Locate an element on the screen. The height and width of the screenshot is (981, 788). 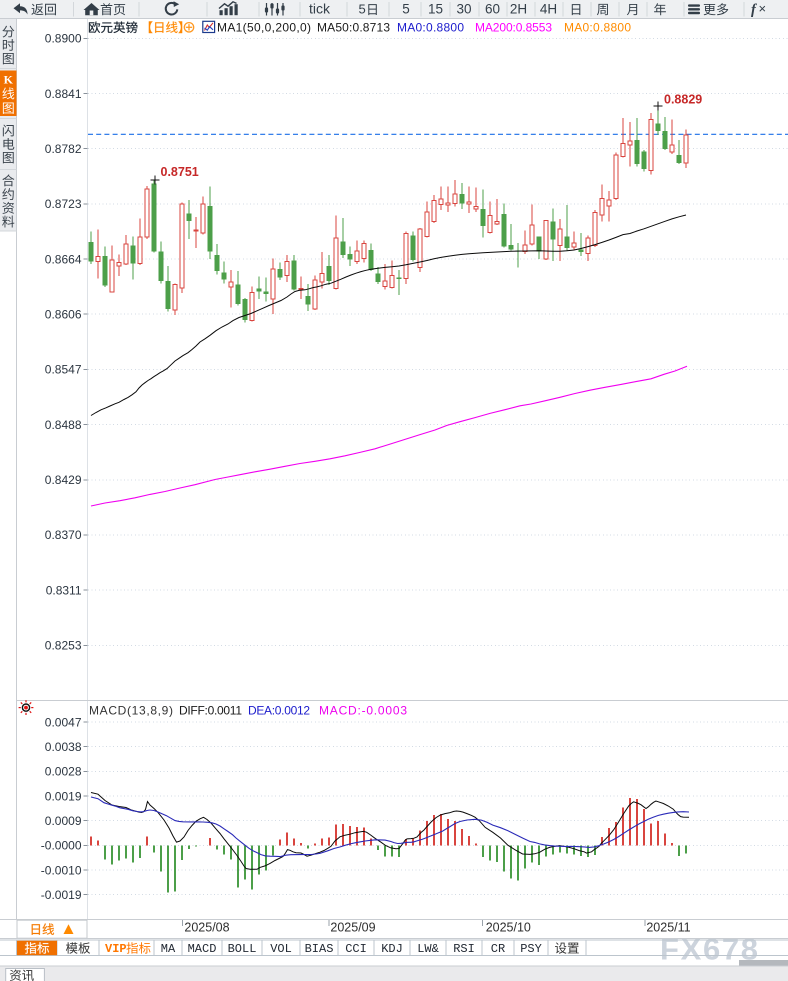
svg-text: 0.8841 is located at coordinates (63, 94).